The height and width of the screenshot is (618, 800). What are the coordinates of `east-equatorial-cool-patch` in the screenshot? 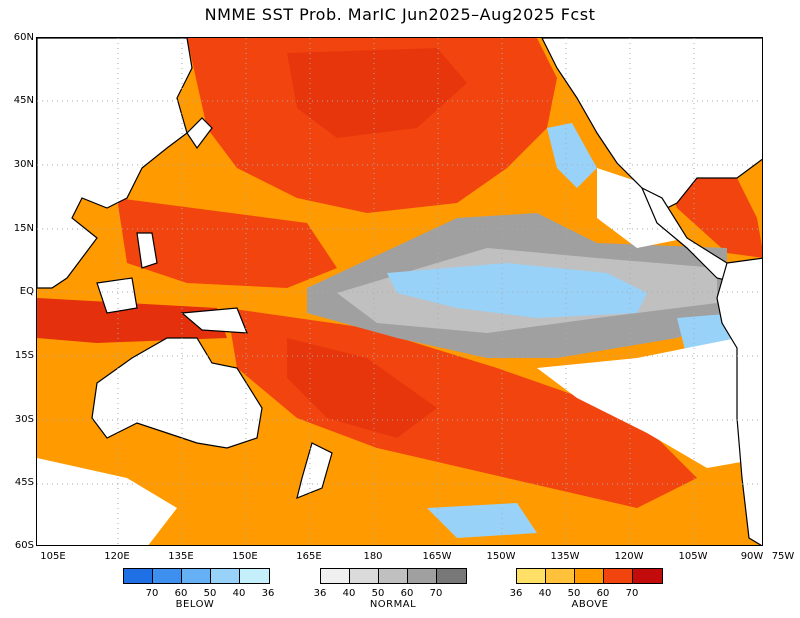 It's located at (517, 290).